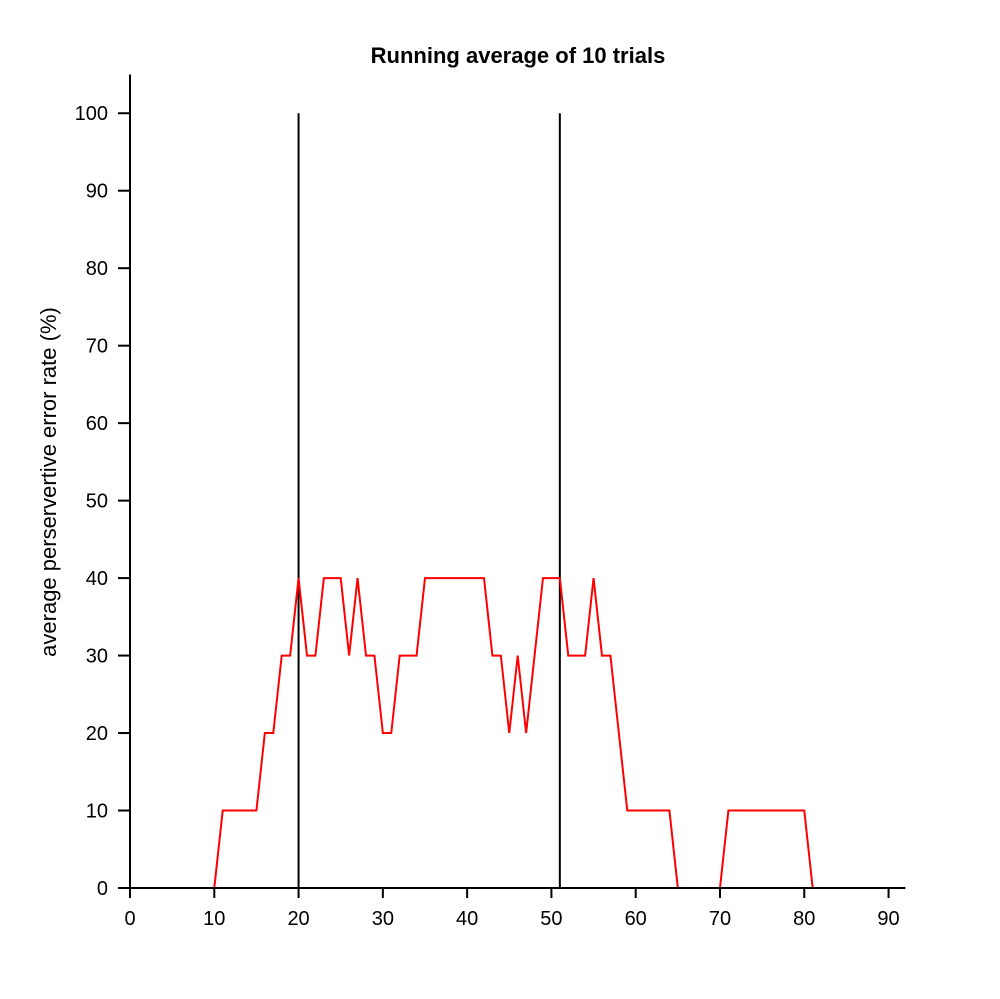  What do you see at coordinates (91, 114) in the screenshot?
I see `y-tick-label: 100` at bounding box center [91, 114].